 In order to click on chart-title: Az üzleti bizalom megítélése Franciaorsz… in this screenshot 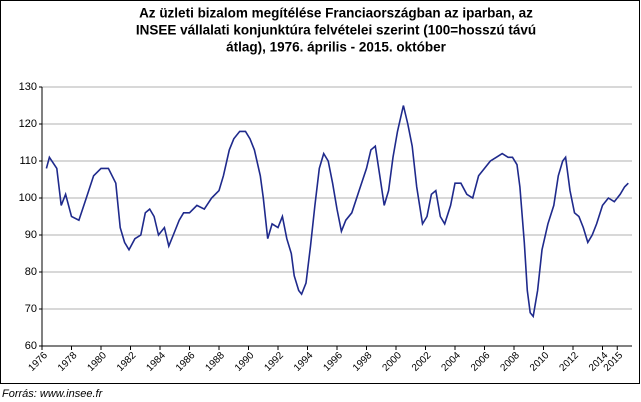, I will do `click(336, 13)`.